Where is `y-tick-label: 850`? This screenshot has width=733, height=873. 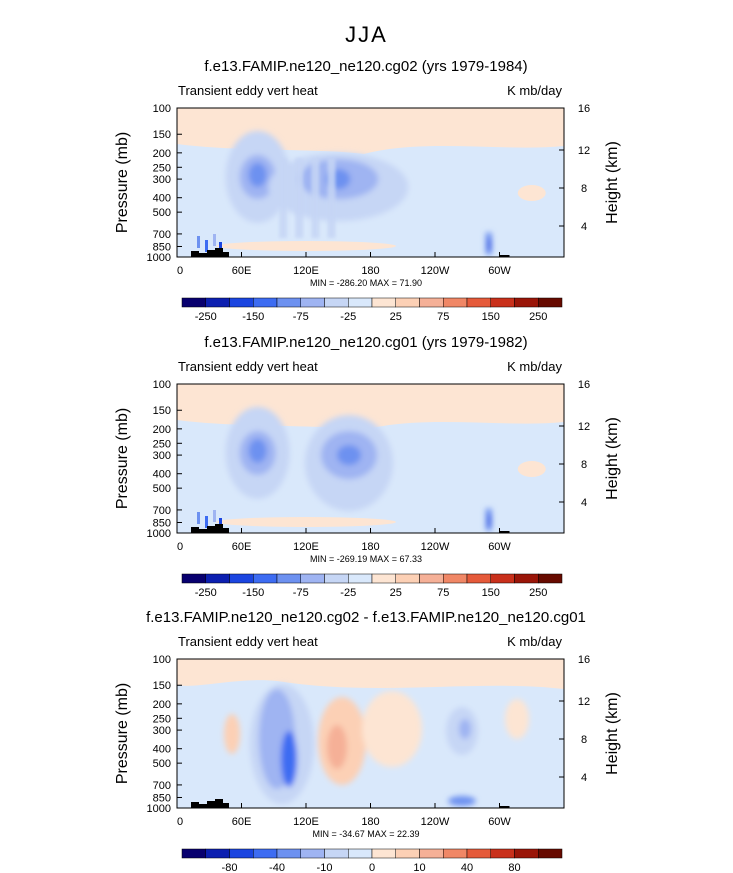
y-tick-label: 850 is located at coordinates (162, 798).